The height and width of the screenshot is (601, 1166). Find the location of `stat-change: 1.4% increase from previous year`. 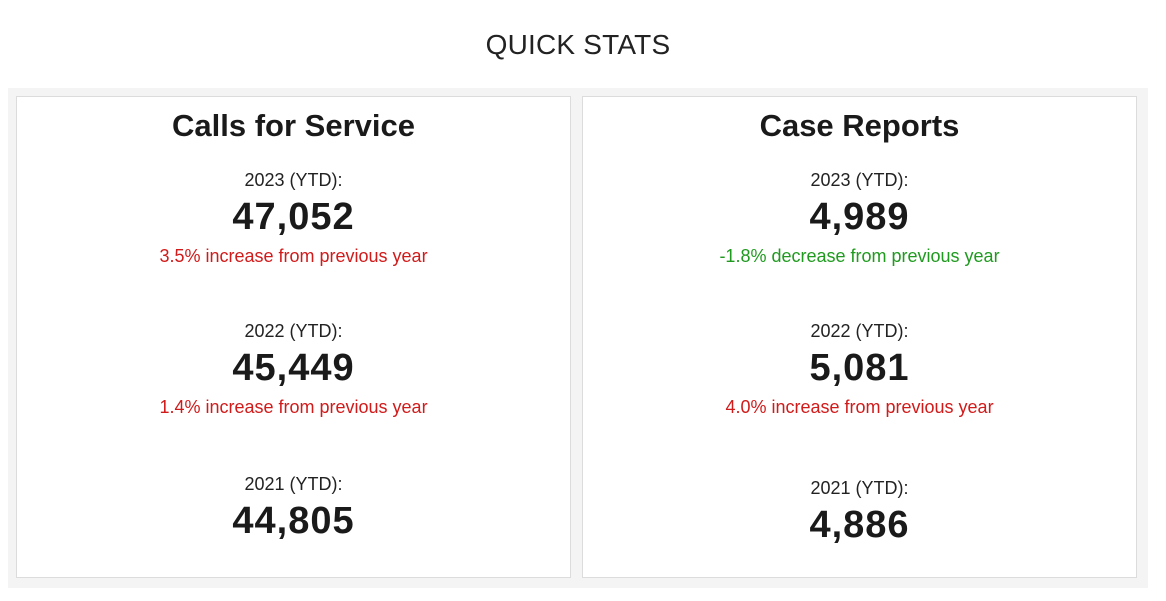

stat-change: 1.4% increase from previous year is located at coordinates (293, 407).